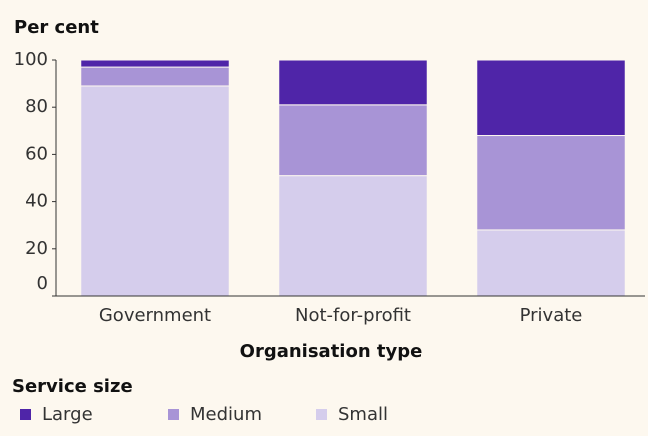 The width and height of the screenshot is (648, 436). Describe the element at coordinates (31, 59) in the screenshot. I see `y-tick-label: 100` at that location.